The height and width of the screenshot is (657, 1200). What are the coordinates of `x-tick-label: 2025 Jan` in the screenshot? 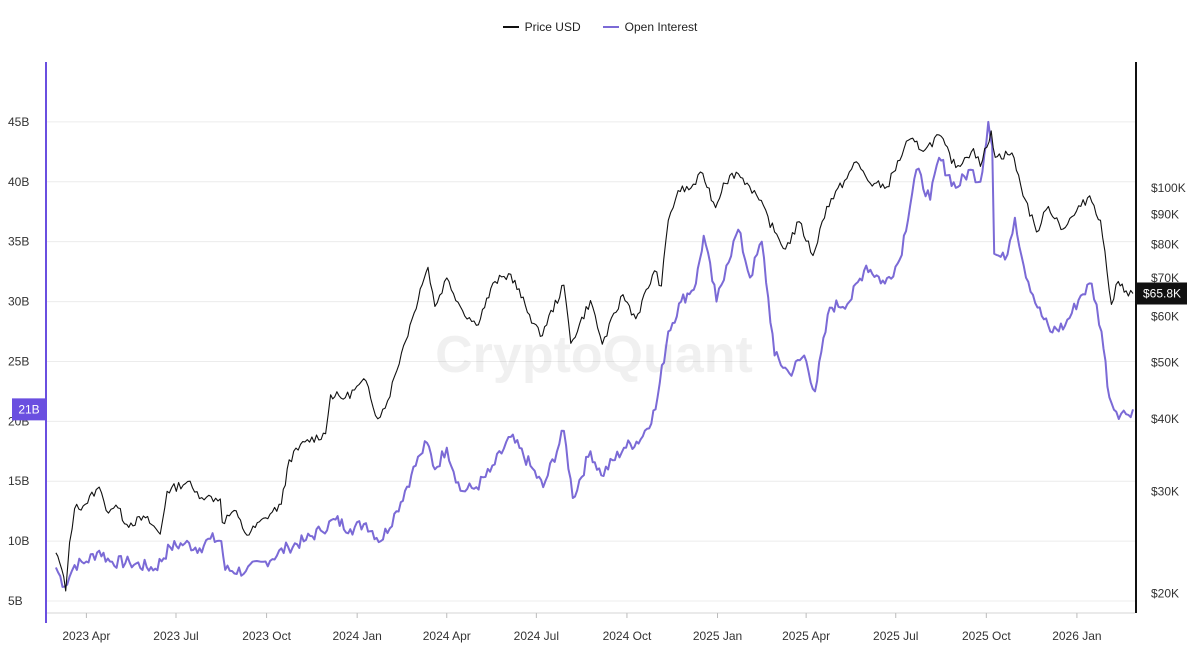 It's located at (717, 636).